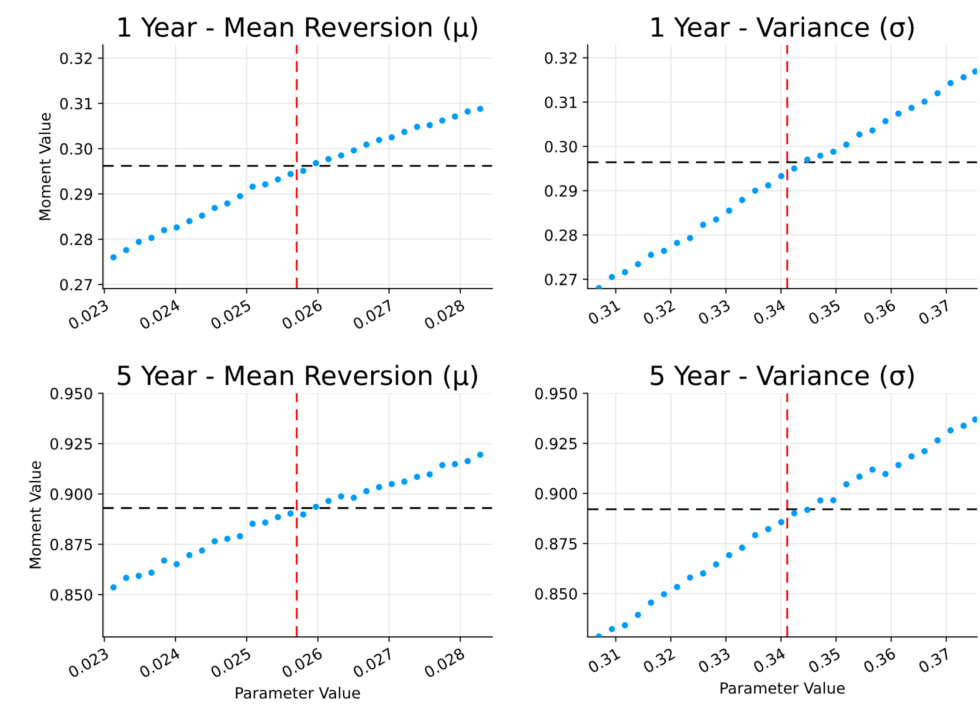 The height and width of the screenshot is (714, 980). What do you see at coordinates (71, 544) in the screenshot?
I see `y-tick-label: 0.875` at bounding box center [71, 544].